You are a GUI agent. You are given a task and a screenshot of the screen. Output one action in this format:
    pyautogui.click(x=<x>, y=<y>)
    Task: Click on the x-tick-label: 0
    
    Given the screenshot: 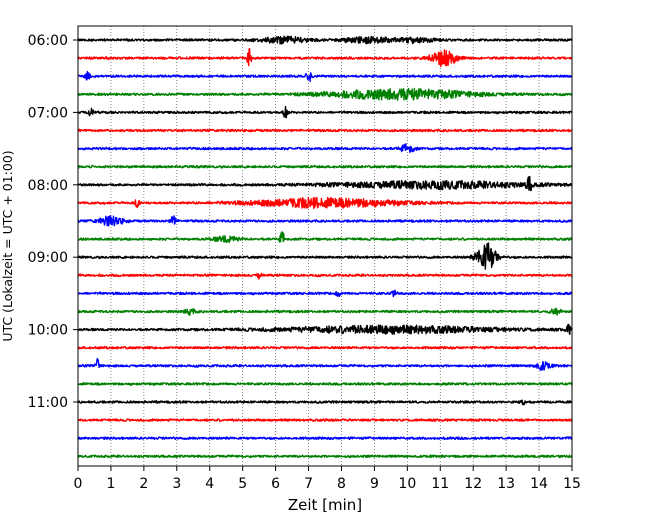 What is the action you would take?
    pyautogui.click(x=78, y=484)
    